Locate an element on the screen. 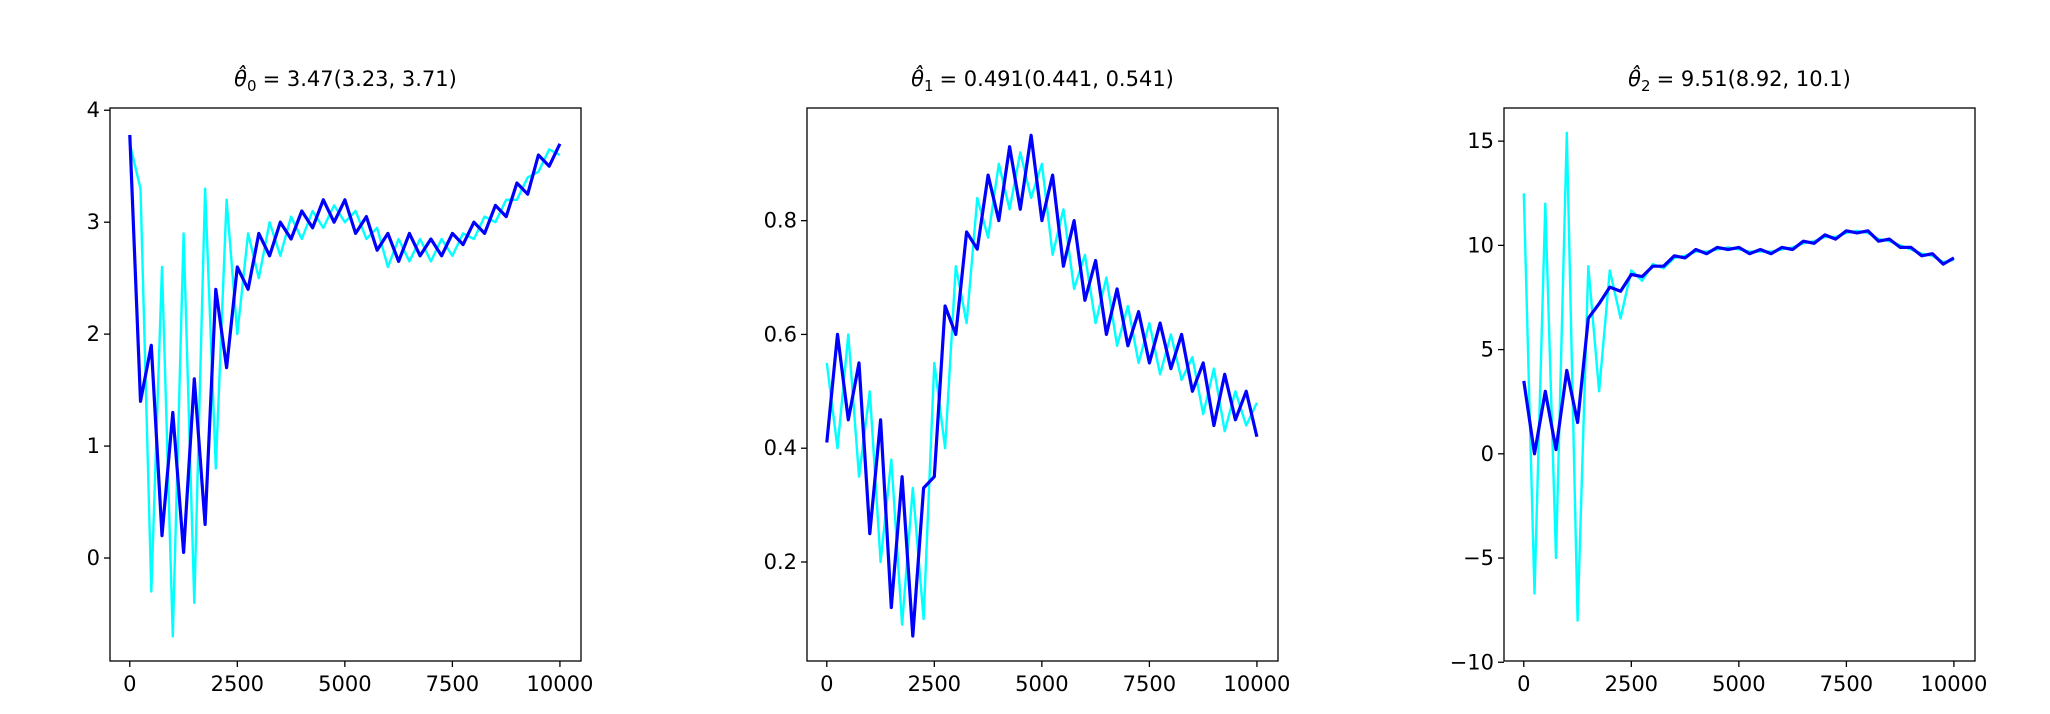 This screenshot has height=714, width=2050. y-tick-label: 0.6 is located at coordinates (780, 334).